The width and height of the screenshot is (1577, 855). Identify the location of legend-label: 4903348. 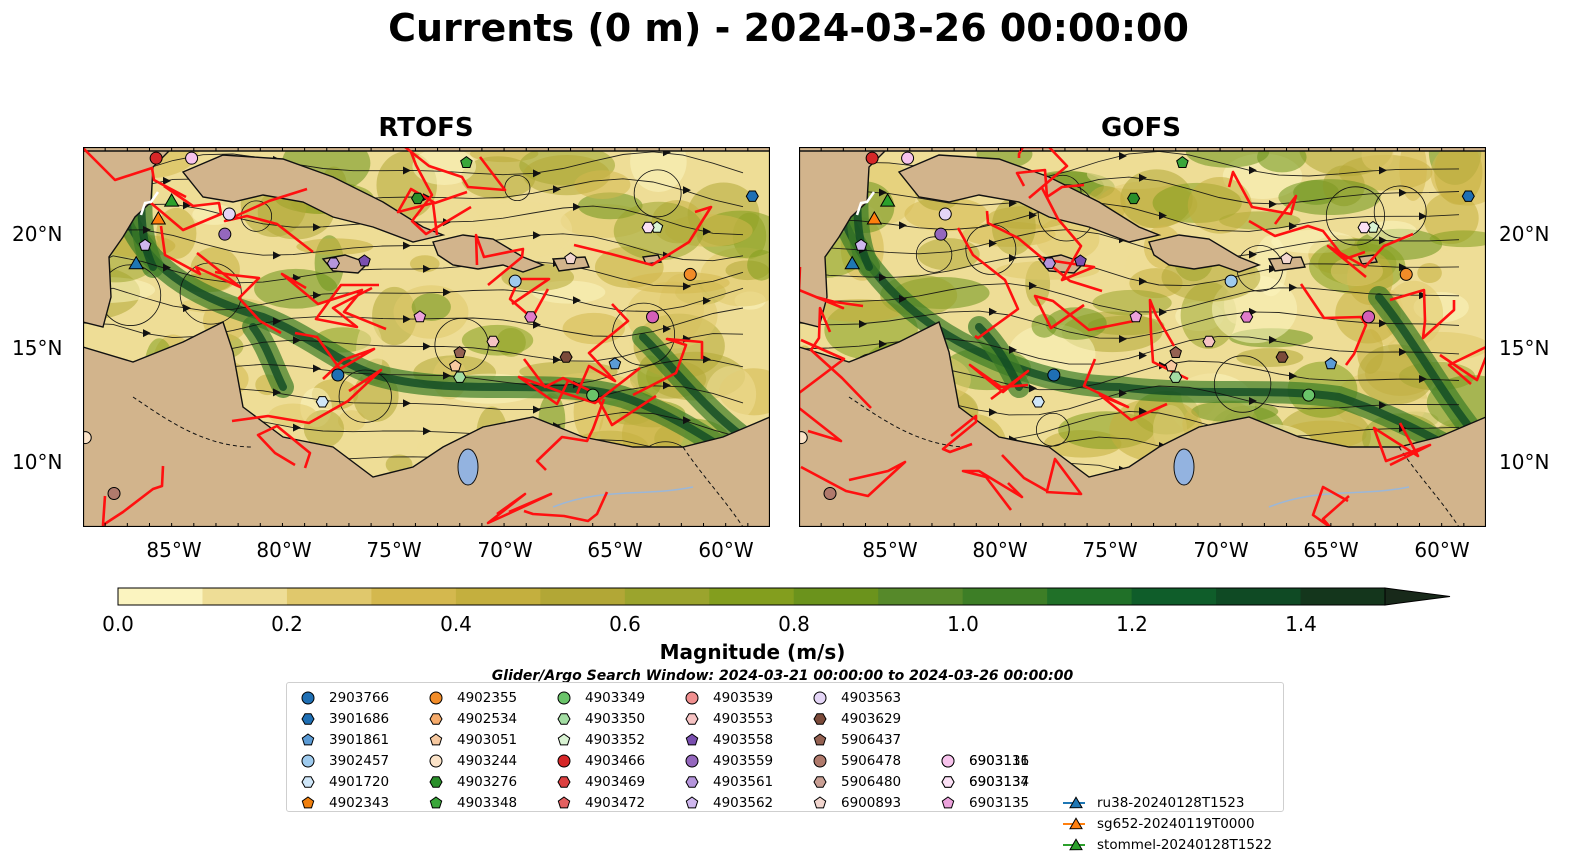
(487, 802).